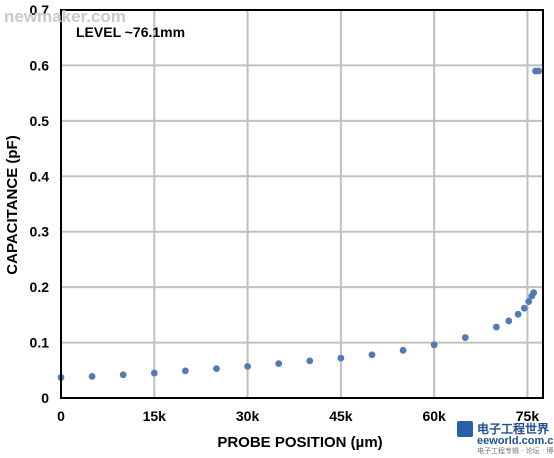 Image resolution: width=554 pixels, height=458 pixels. Describe the element at coordinates (40, 121) in the screenshot. I see `y-tick-label: 0.5` at that location.